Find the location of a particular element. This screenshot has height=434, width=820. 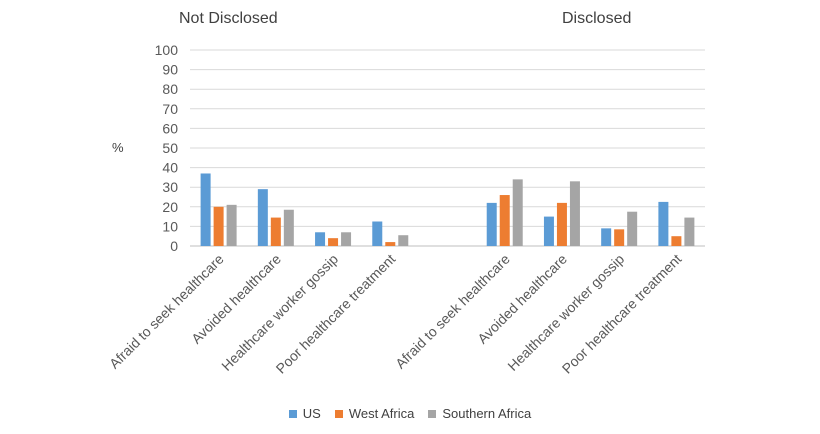

y-tick-label: 40 is located at coordinates (170, 168).